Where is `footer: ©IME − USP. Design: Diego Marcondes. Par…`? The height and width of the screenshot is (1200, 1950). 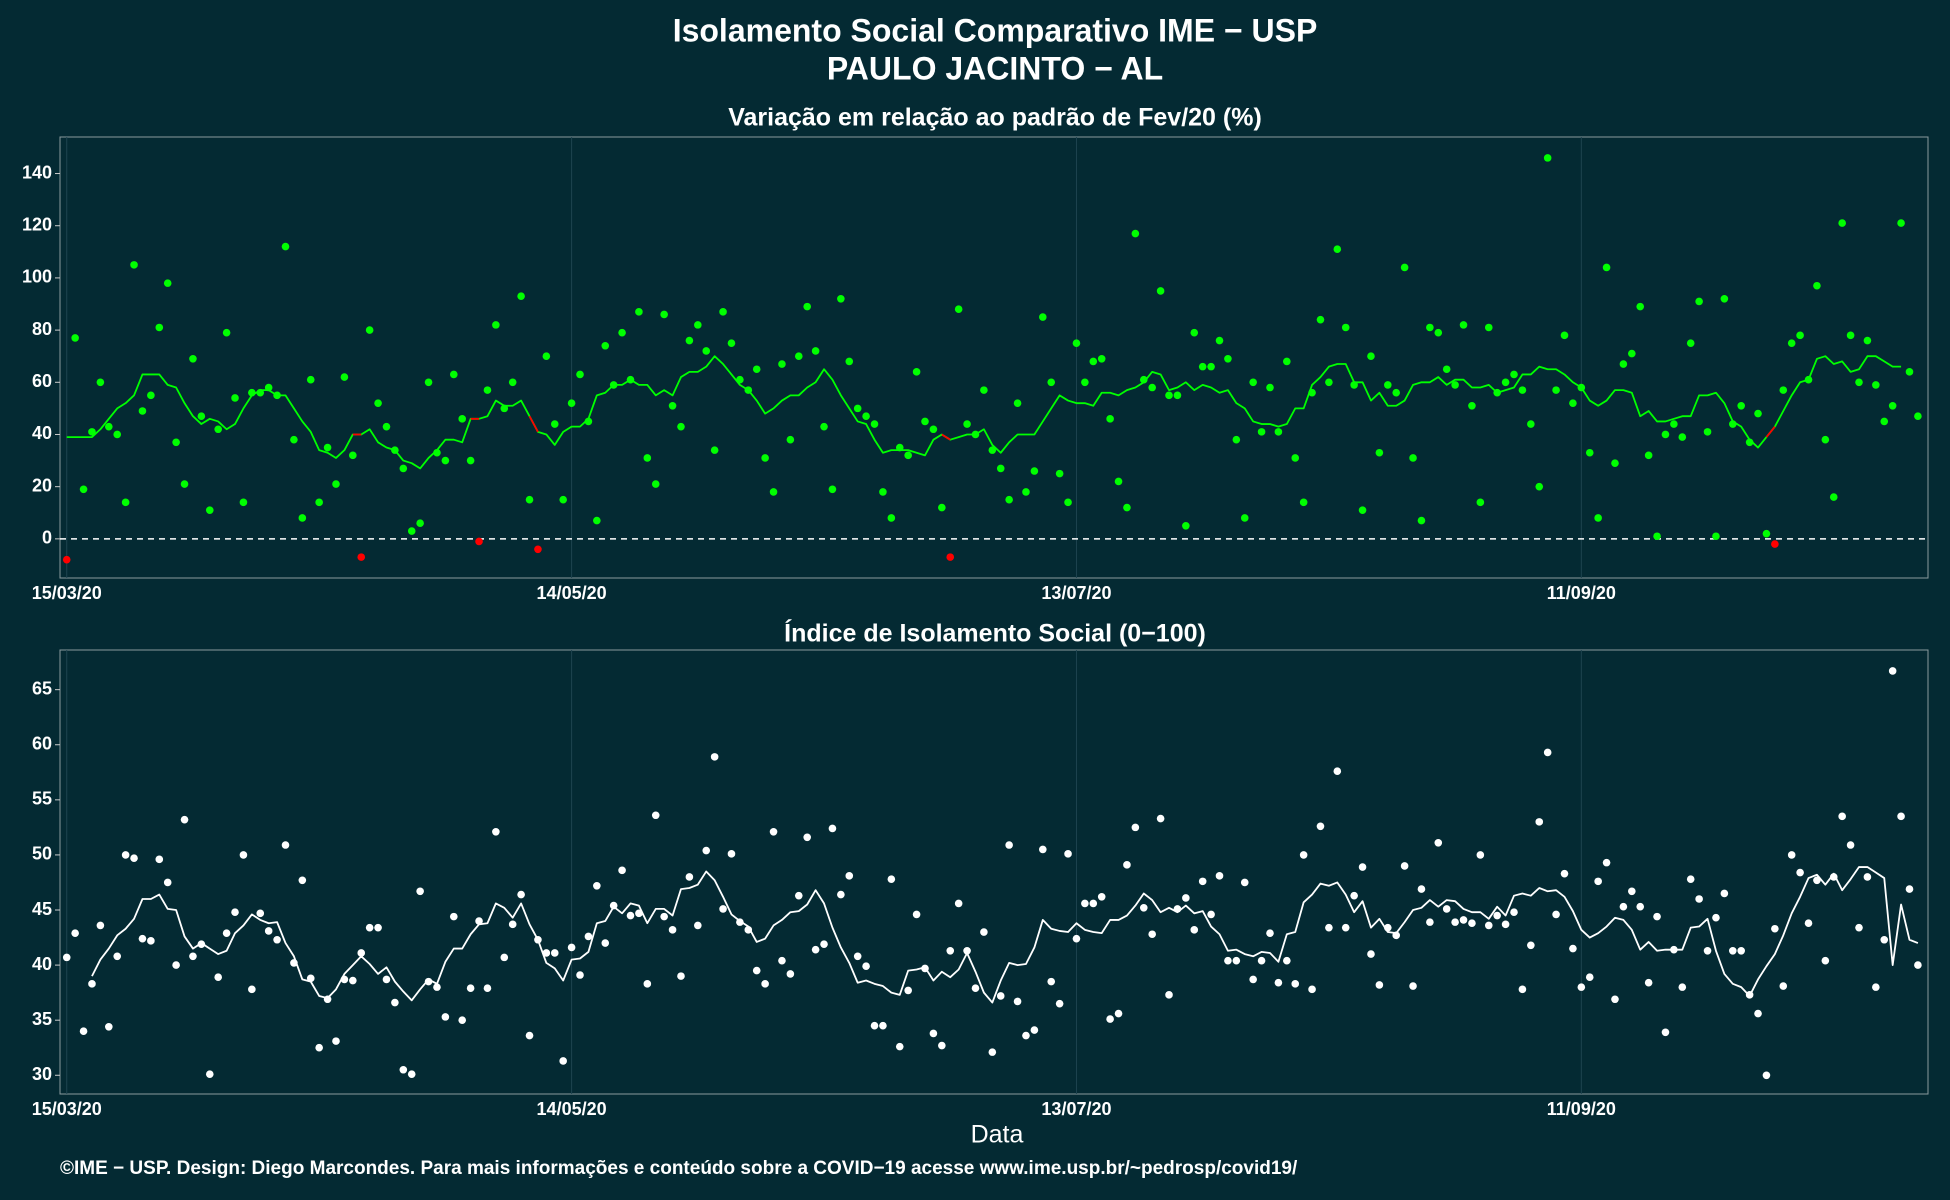 footer: ©IME − USP. Design: Diego Marcondes. Par… is located at coordinates (679, 1168).